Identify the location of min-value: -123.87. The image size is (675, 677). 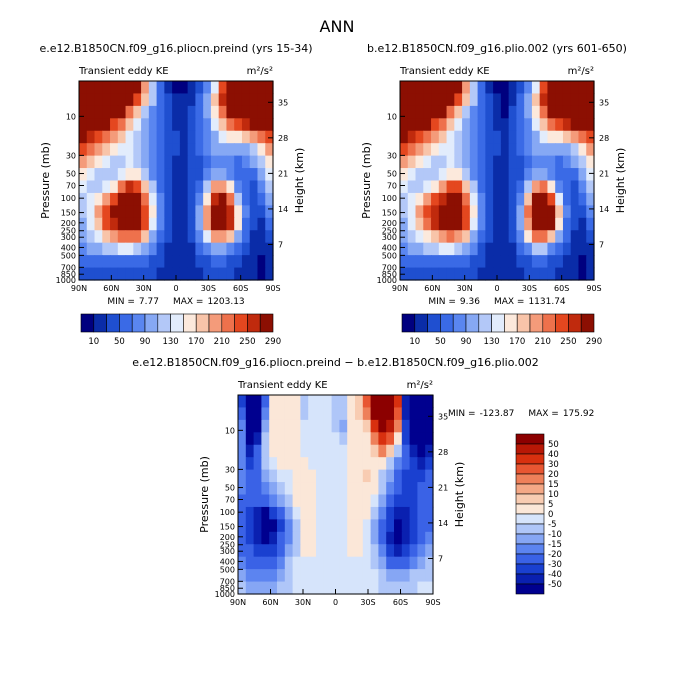
(497, 414).